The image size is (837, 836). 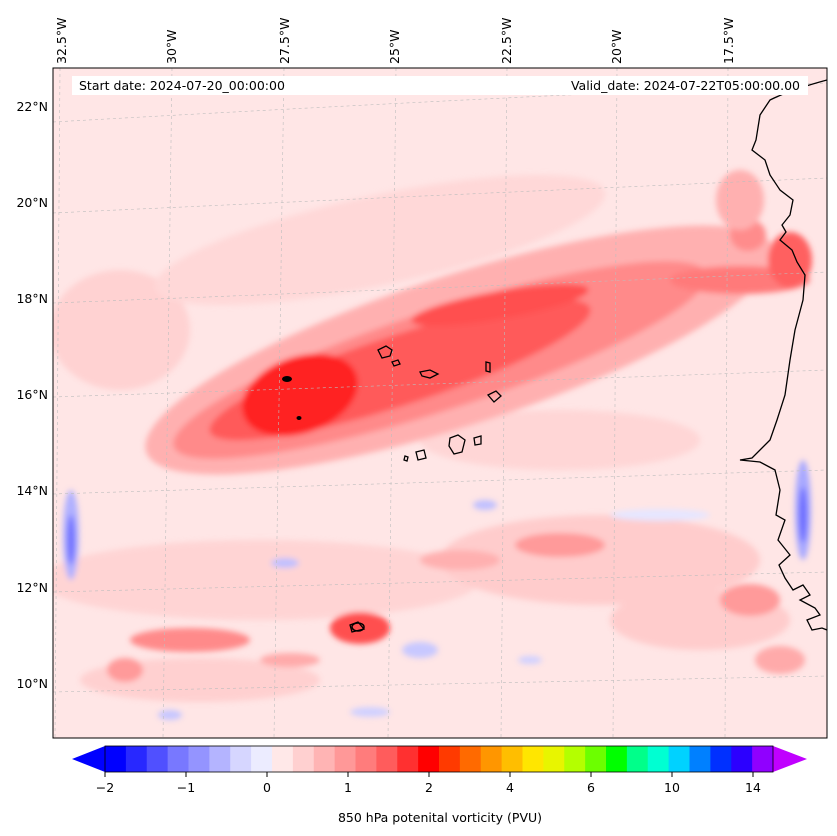 What do you see at coordinates (88, 759) in the screenshot?
I see `colorbar-under-arrow` at bounding box center [88, 759].